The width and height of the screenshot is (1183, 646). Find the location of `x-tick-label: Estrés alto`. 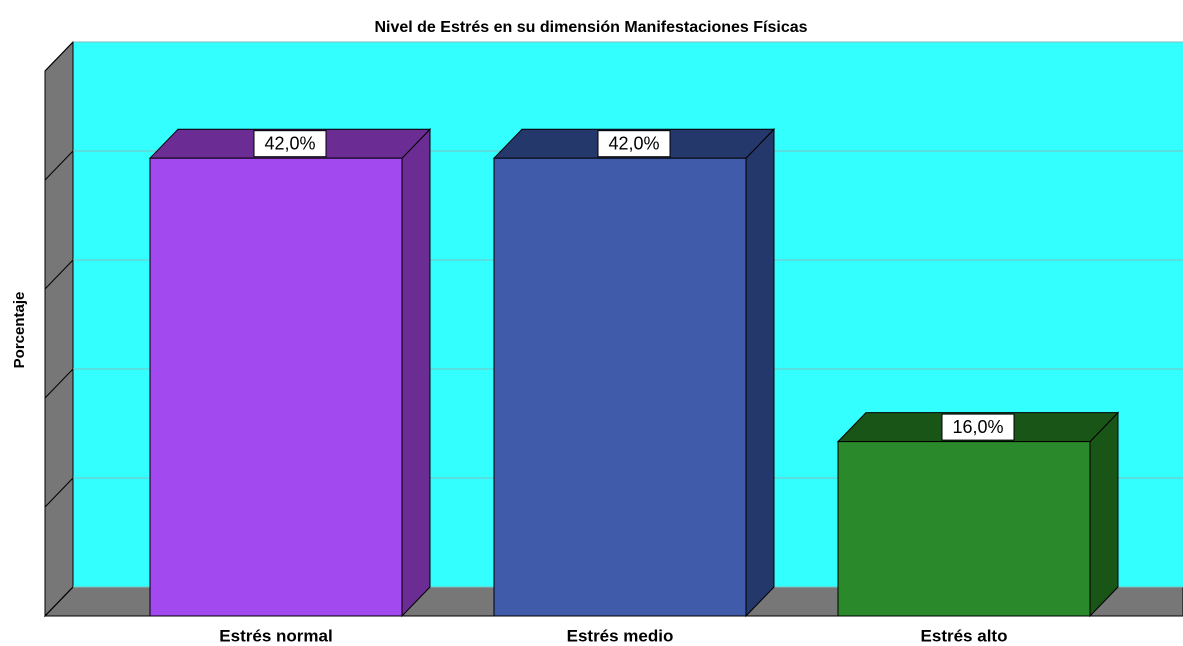

x-tick-label: Estrés alto is located at coordinates (964, 635).